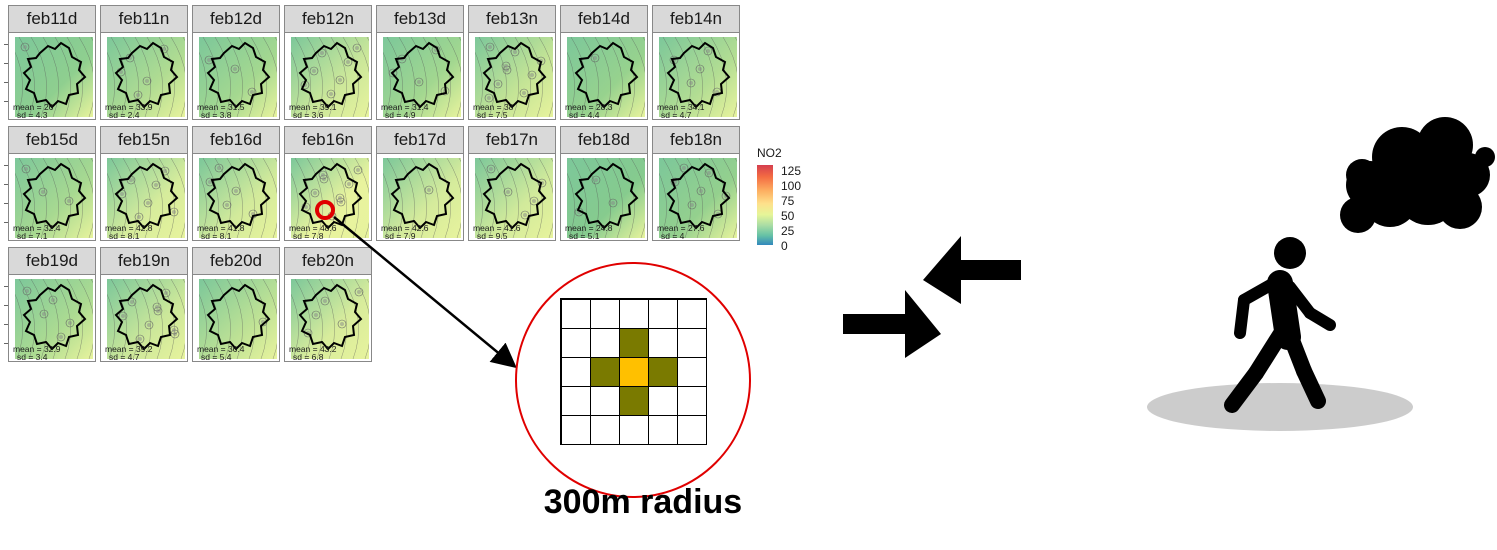 This screenshot has height=550, width=1497. What do you see at coordinates (643, 502) in the screenshot?
I see `radius-label: 300m radius` at bounding box center [643, 502].